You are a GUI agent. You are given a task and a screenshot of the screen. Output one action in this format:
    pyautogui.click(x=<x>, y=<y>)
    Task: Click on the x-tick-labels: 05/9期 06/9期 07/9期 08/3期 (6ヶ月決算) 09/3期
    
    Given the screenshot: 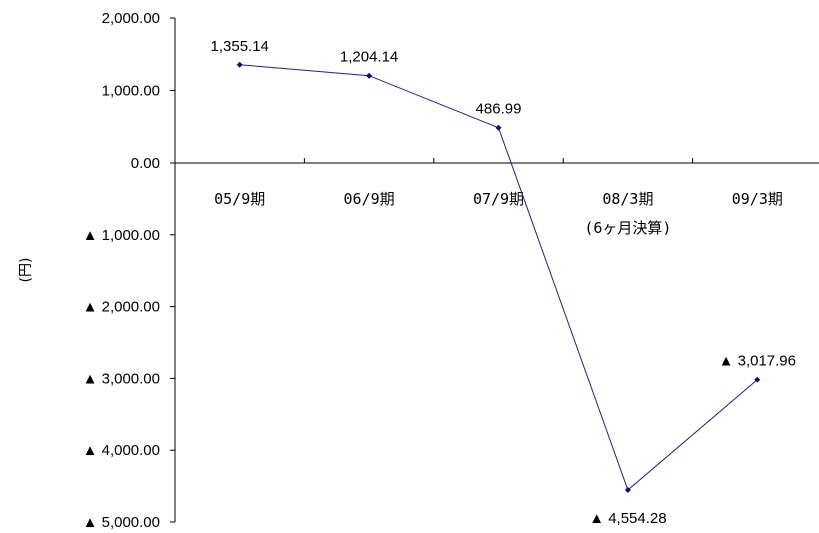 What is the action you would take?
    pyautogui.click(x=498, y=213)
    